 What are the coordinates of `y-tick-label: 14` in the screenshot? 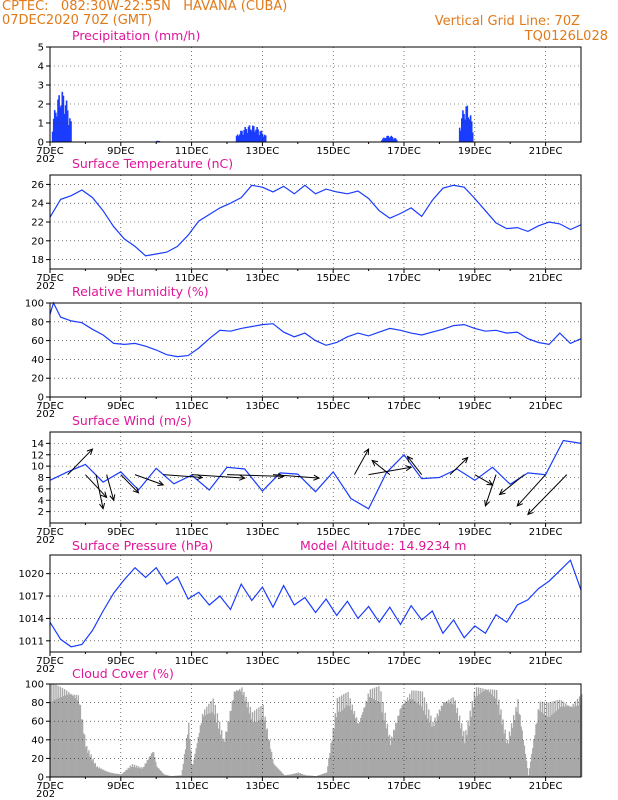 It's located at (37, 444).